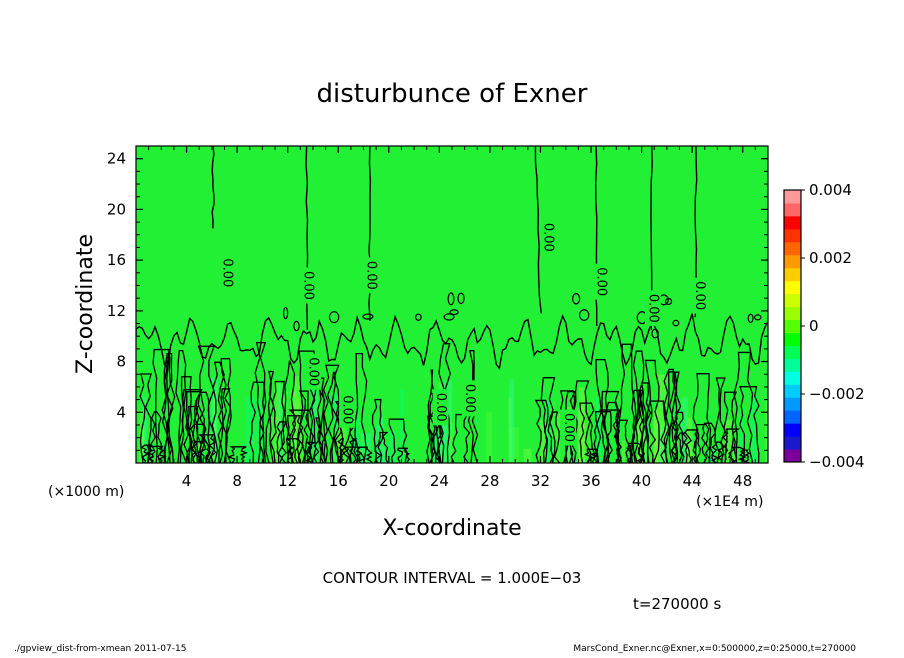  I want to click on colorbar-tick-label: 0.004, so click(830, 190).